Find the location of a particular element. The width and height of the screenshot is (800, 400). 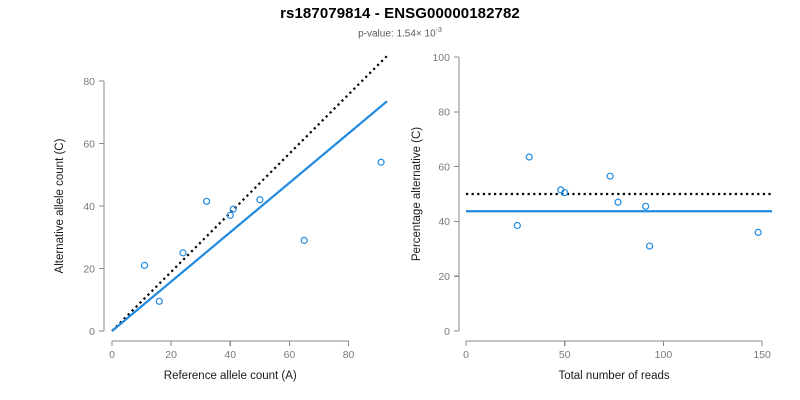

x-axis-title: Reference allele count (A) is located at coordinates (230, 376).